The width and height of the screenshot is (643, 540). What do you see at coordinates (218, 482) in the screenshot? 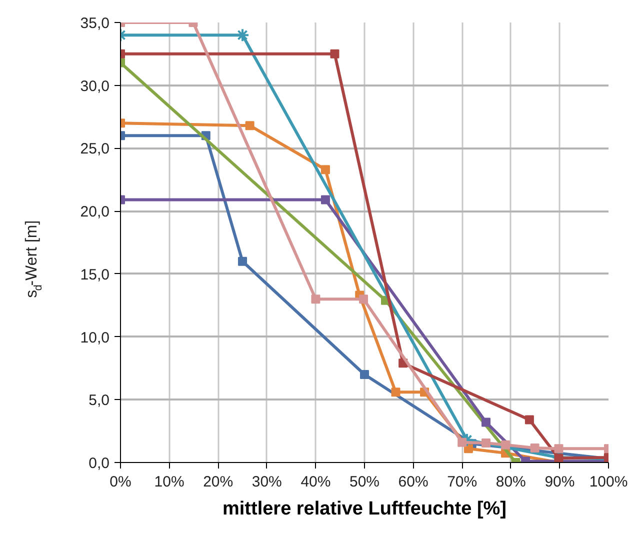
I see `x-tick-label: 20%` at bounding box center [218, 482].